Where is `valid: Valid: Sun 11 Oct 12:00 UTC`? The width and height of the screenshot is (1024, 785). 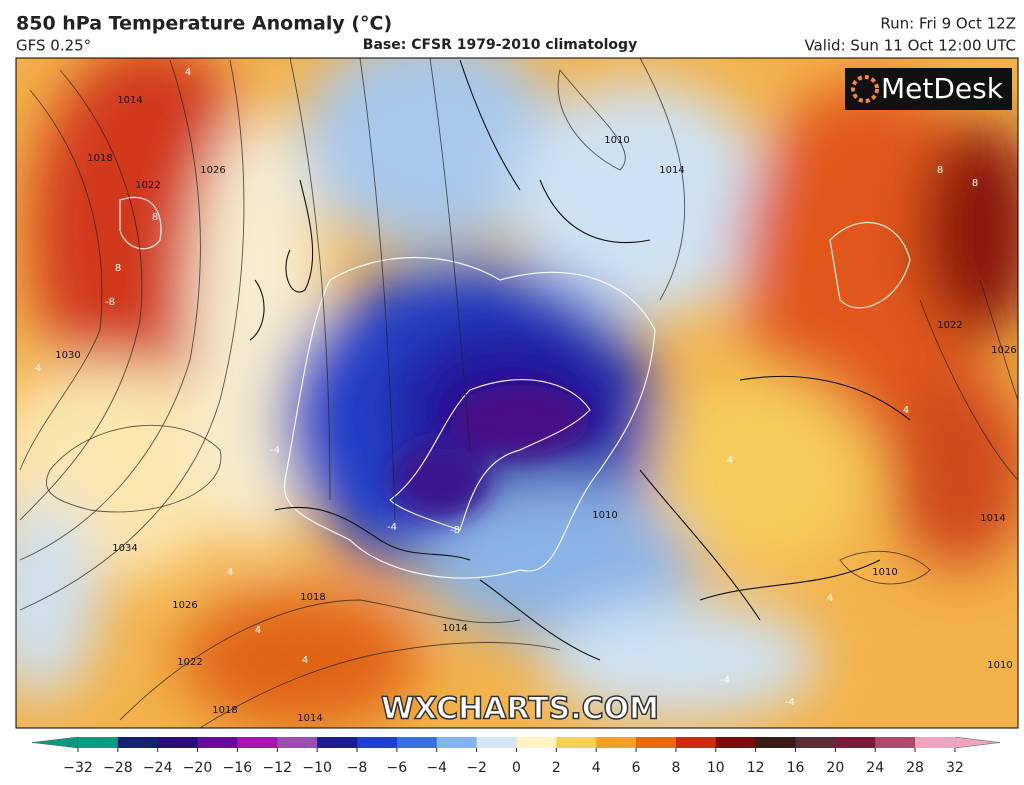
valid: Valid: Sun 11 Oct 12:00 UTC is located at coordinates (910, 46).